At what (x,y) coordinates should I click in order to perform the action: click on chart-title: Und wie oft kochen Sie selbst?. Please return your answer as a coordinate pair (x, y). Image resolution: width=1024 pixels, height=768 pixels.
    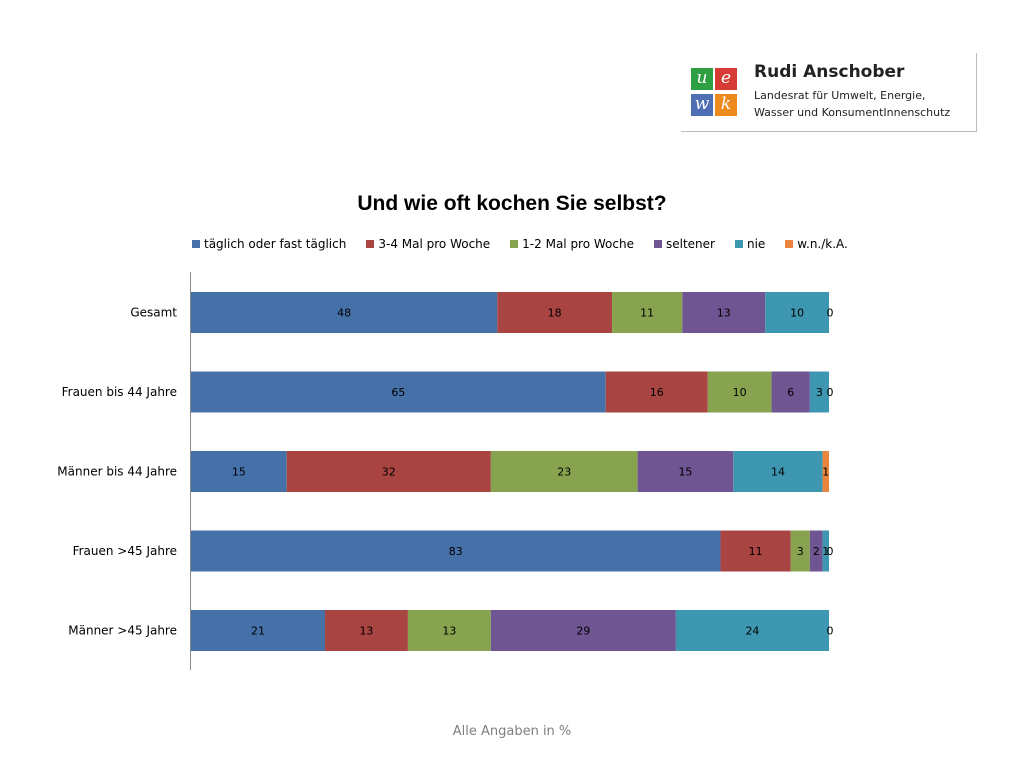
    Looking at the image, I should click on (512, 203).